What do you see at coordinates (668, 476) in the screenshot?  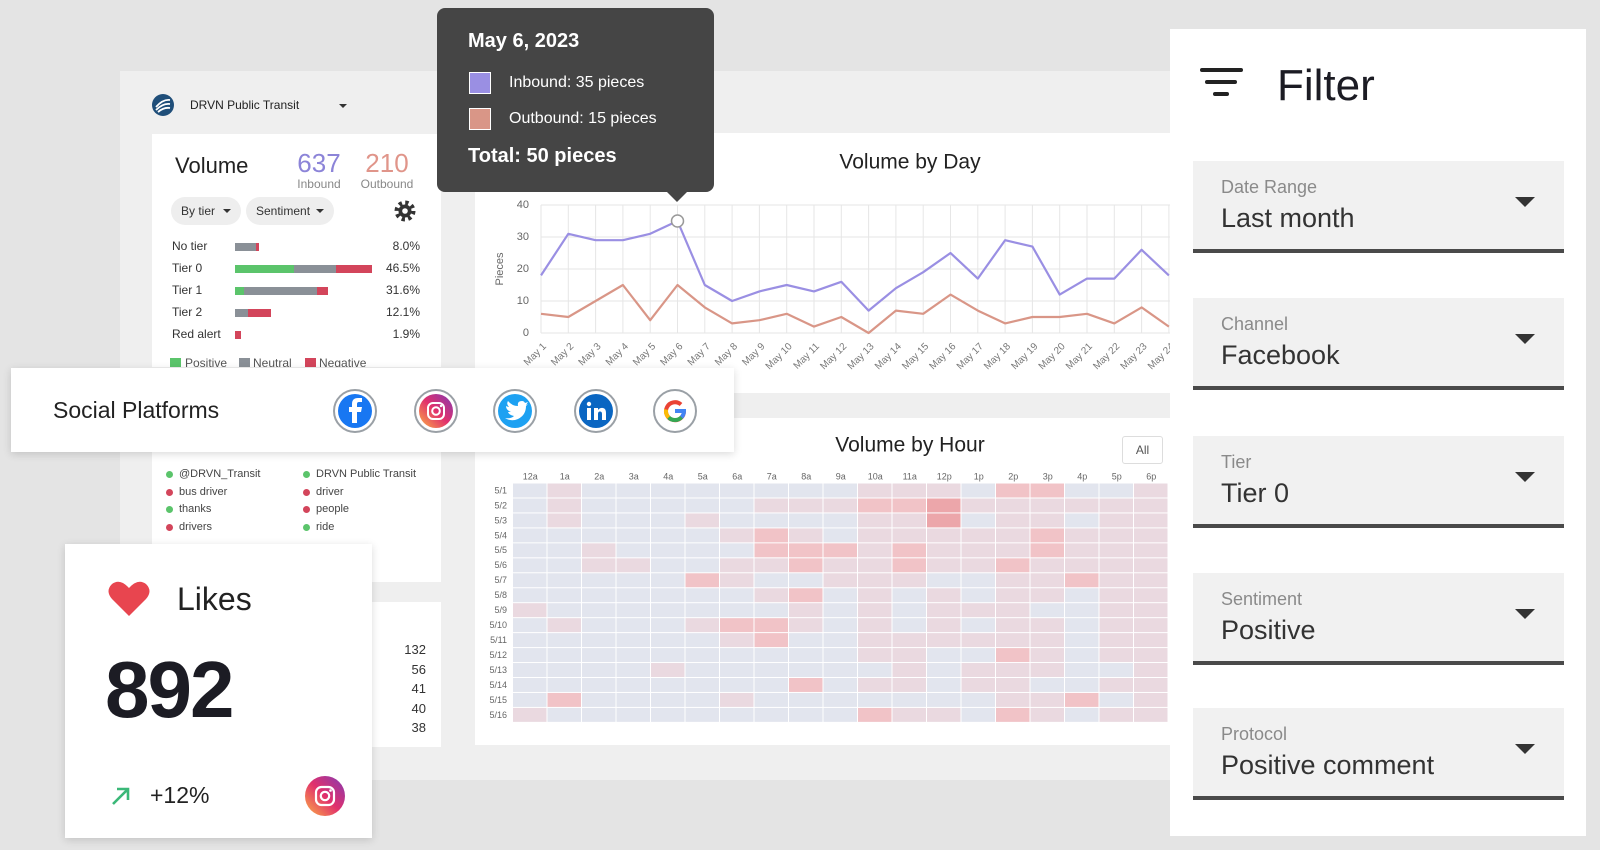 I see `column-label: 4a` at bounding box center [668, 476].